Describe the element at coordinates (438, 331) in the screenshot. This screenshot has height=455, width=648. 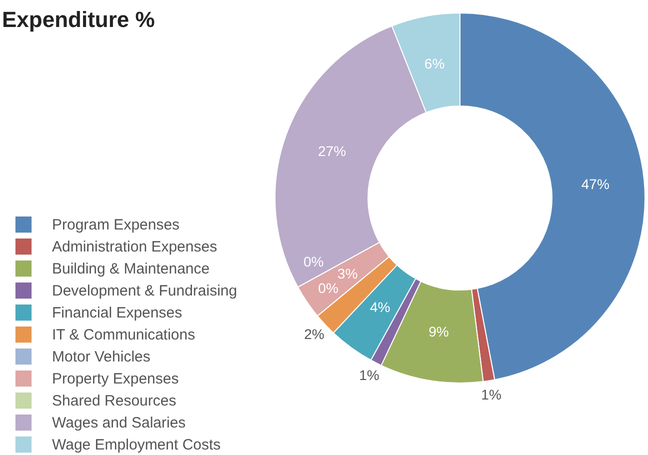
I see `data-label: 9%` at that location.